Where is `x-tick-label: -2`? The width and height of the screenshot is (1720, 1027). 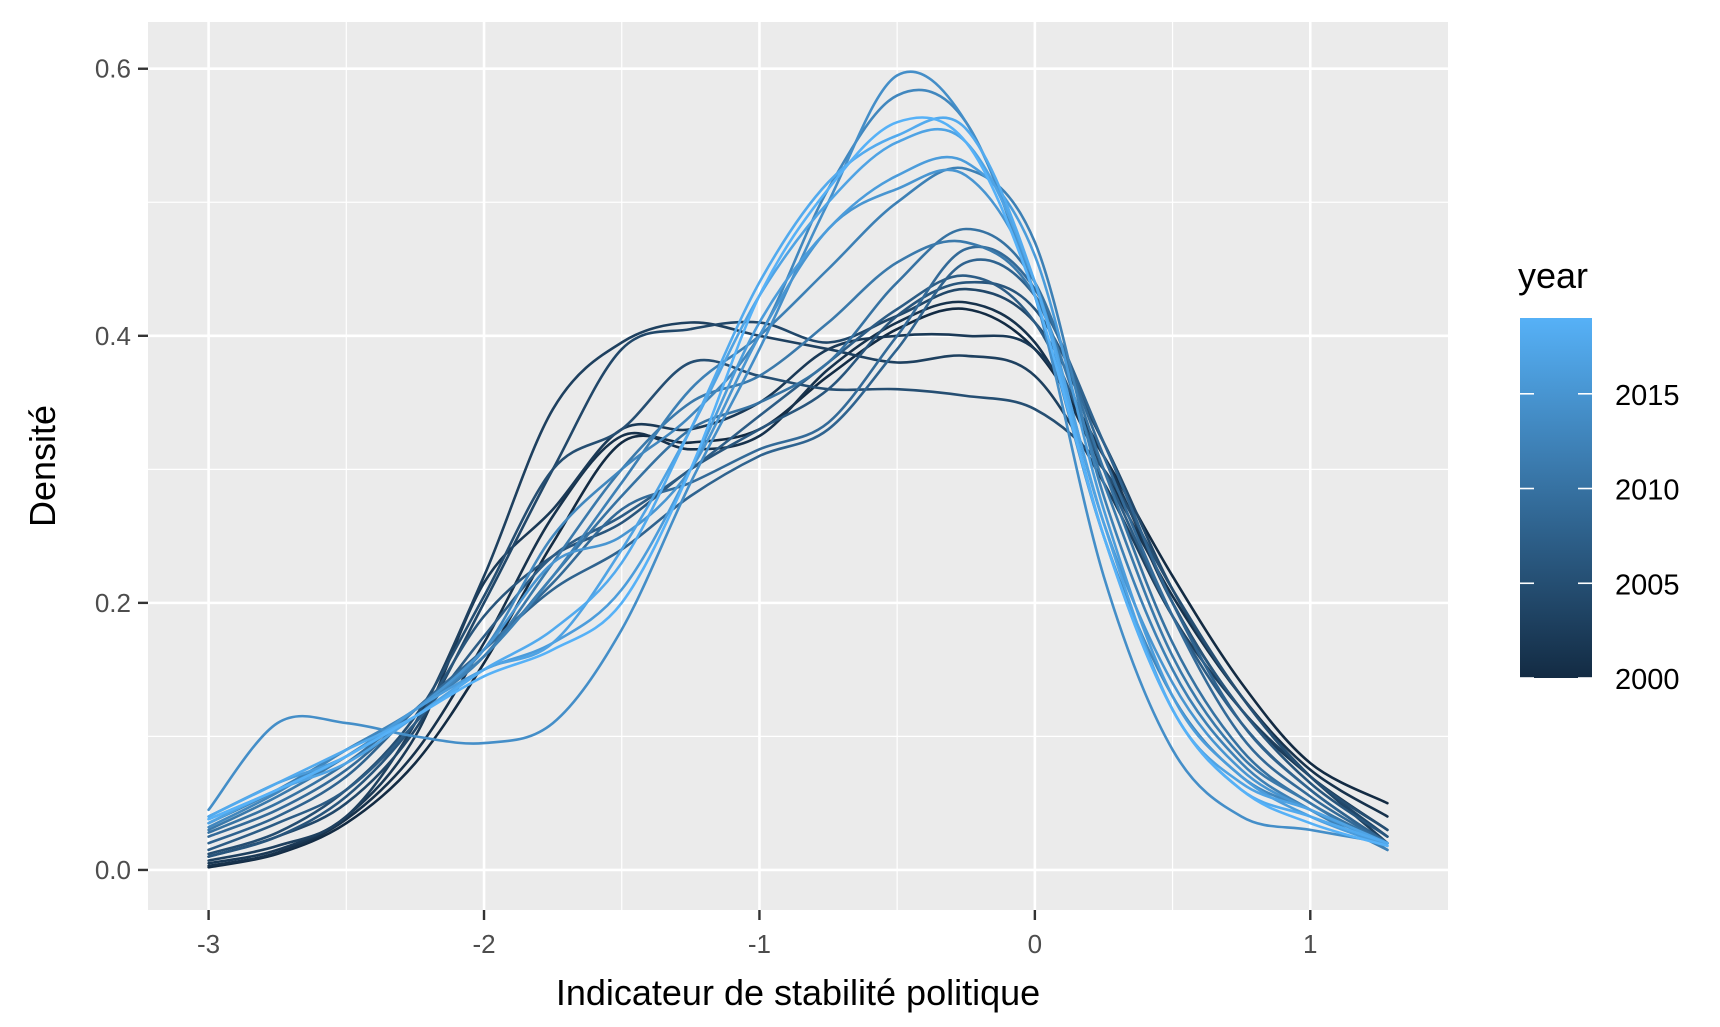 x-tick-label: -2 is located at coordinates (483, 944).